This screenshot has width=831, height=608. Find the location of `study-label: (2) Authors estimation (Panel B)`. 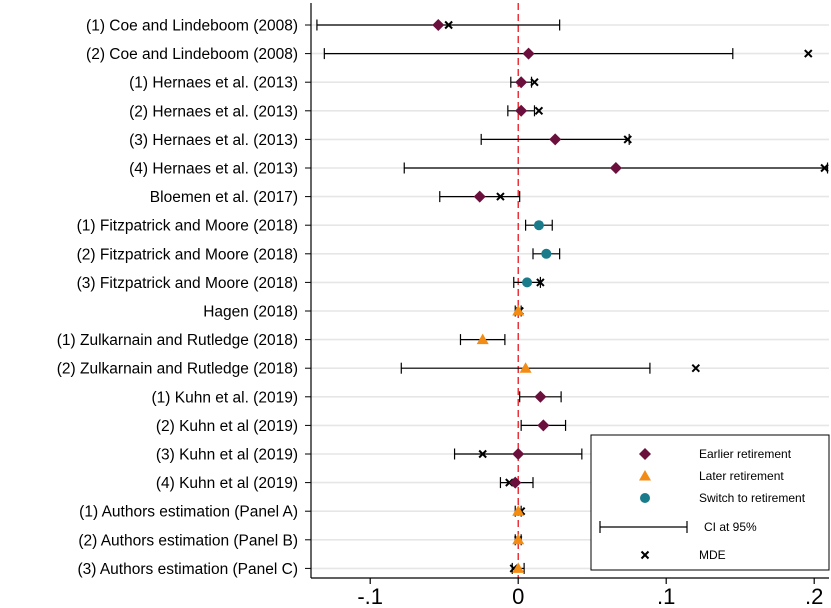

study-label: (2) Authors estimation (Panel B) is located at coordinates (188, 540).